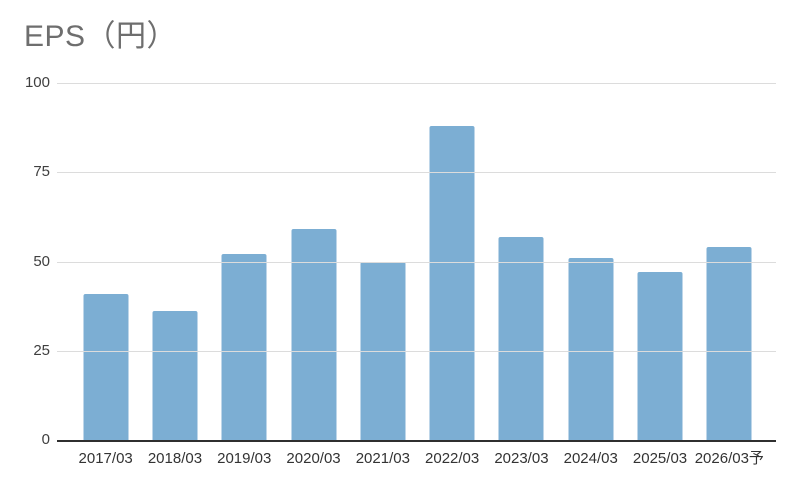 The image size is (800, 494). I want to click on bar-2020/03, so click(314, 334).